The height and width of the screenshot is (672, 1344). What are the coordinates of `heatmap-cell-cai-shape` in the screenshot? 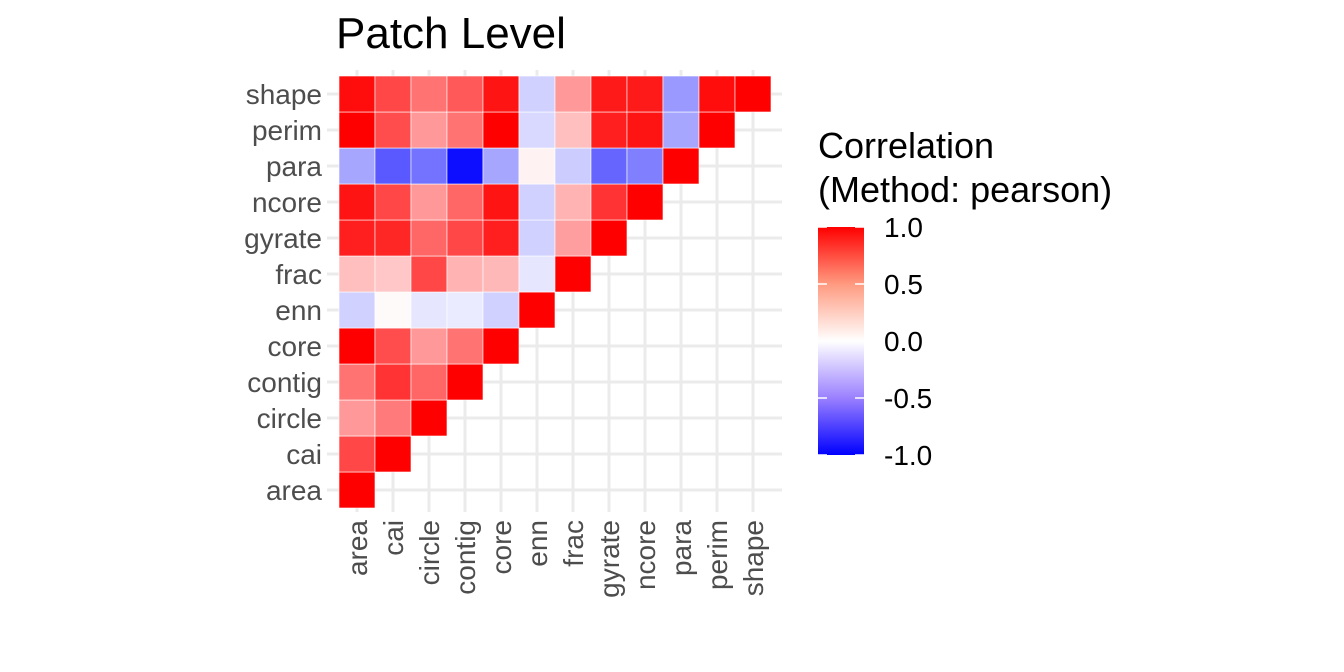 It's located at (393, 94).